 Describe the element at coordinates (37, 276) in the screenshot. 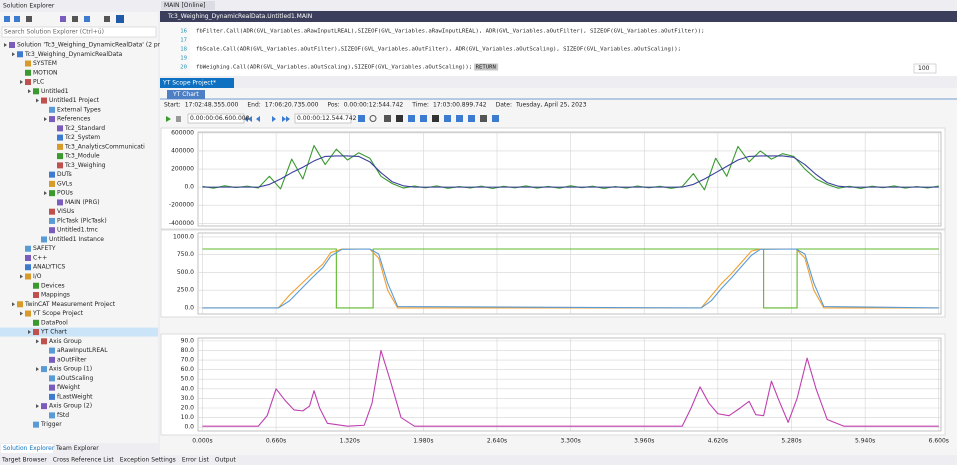

I see `tree-label: I/O` at that location.